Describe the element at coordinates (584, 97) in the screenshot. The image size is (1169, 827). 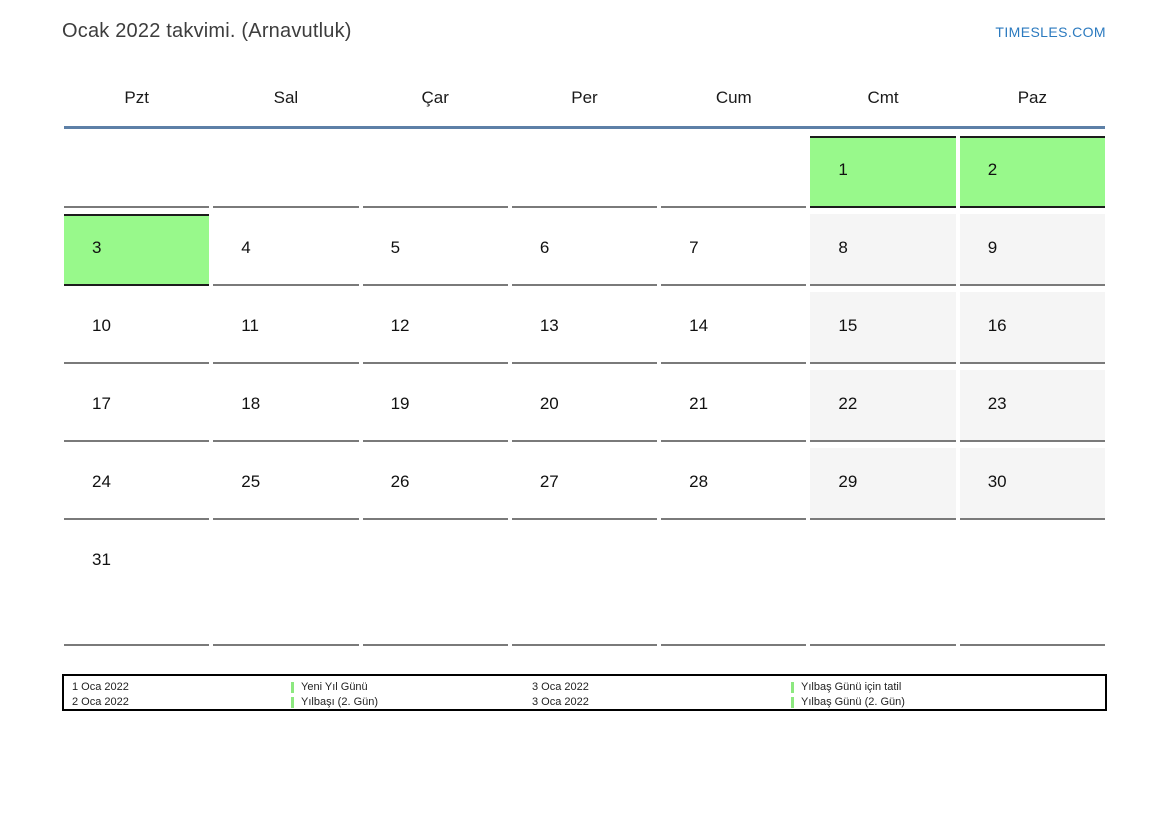
I see `weekday-header-per: Per` at that location.